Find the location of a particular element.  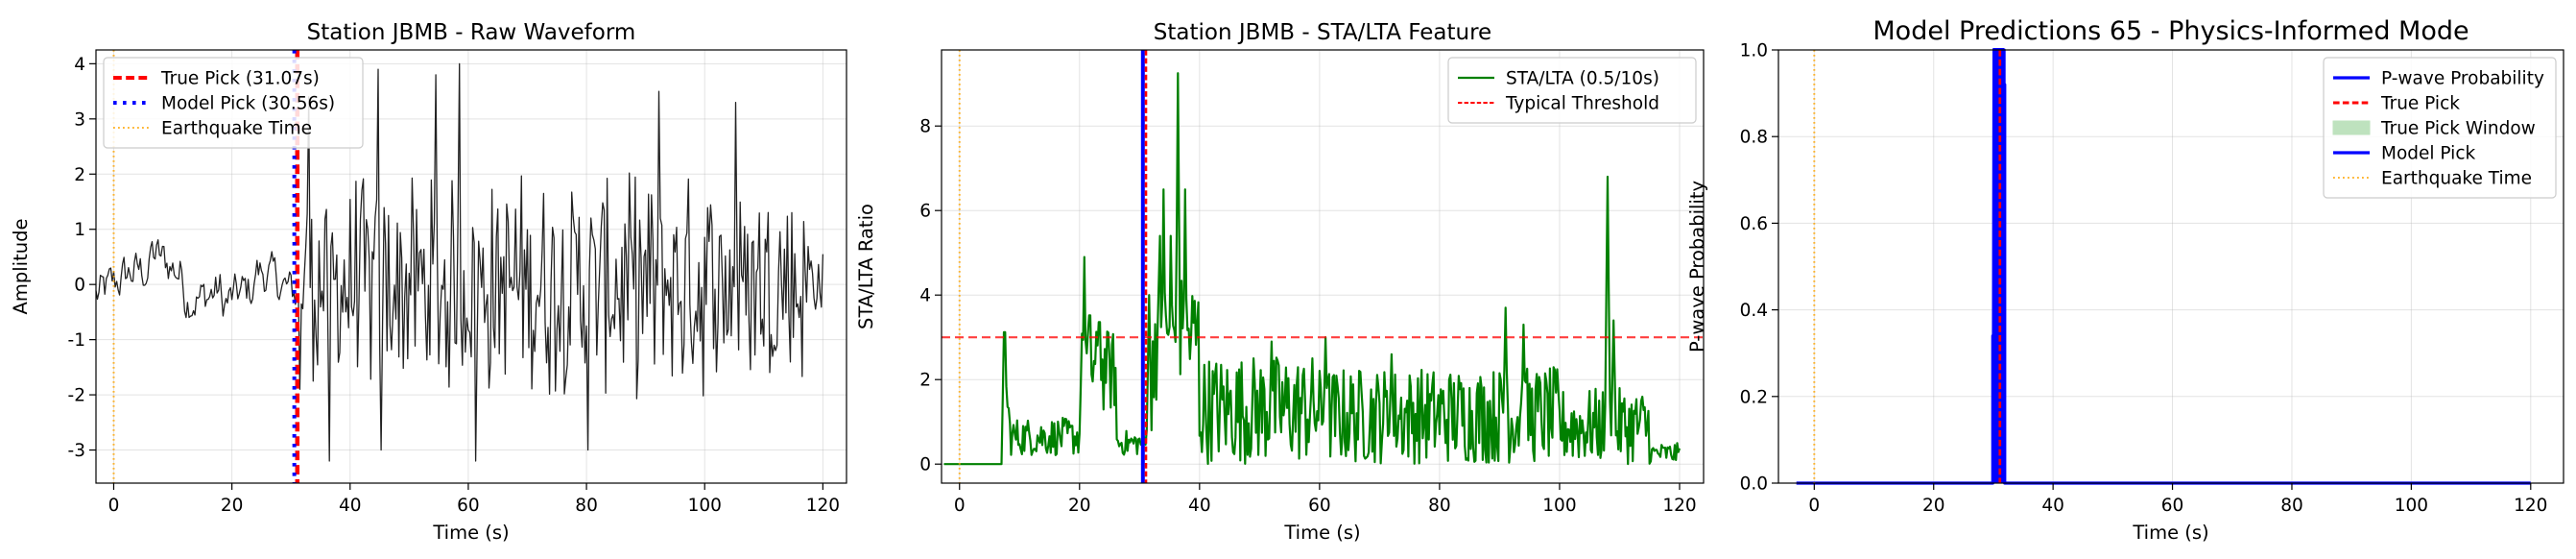

legend: STA/LTA (0.5/10s) Typical Threshold is located at coordinates (1572, 90).